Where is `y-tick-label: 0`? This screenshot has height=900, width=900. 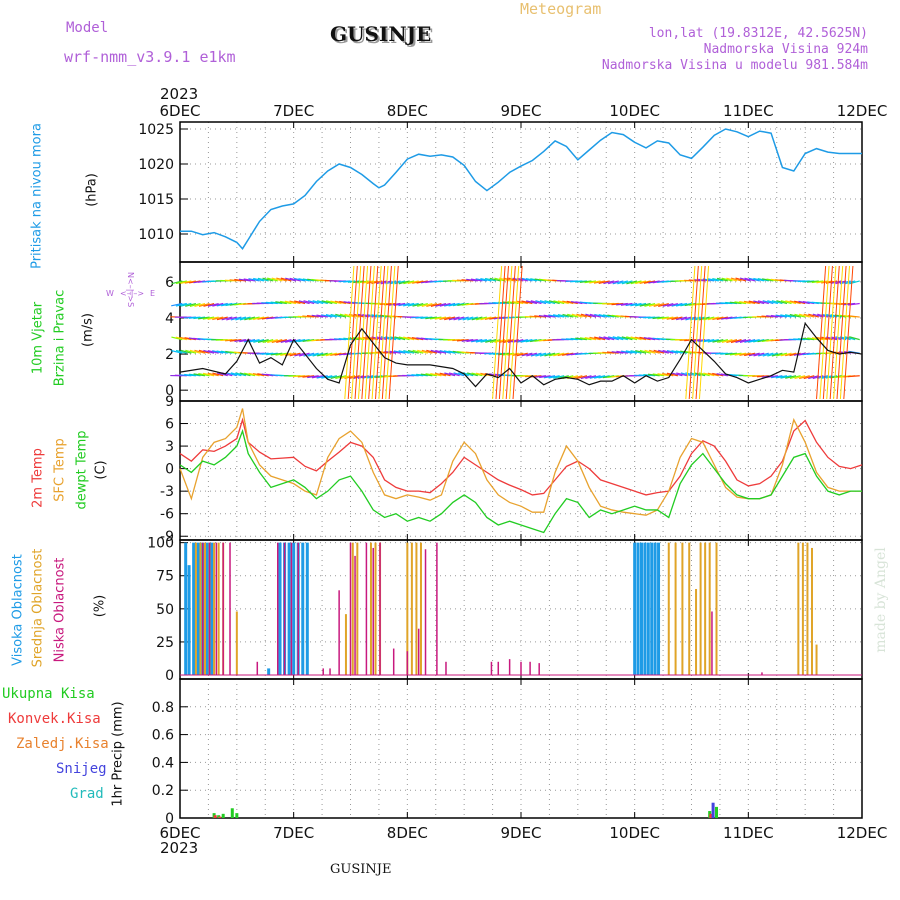 y-tick-label: 0 is located at coordinates (169, 676).